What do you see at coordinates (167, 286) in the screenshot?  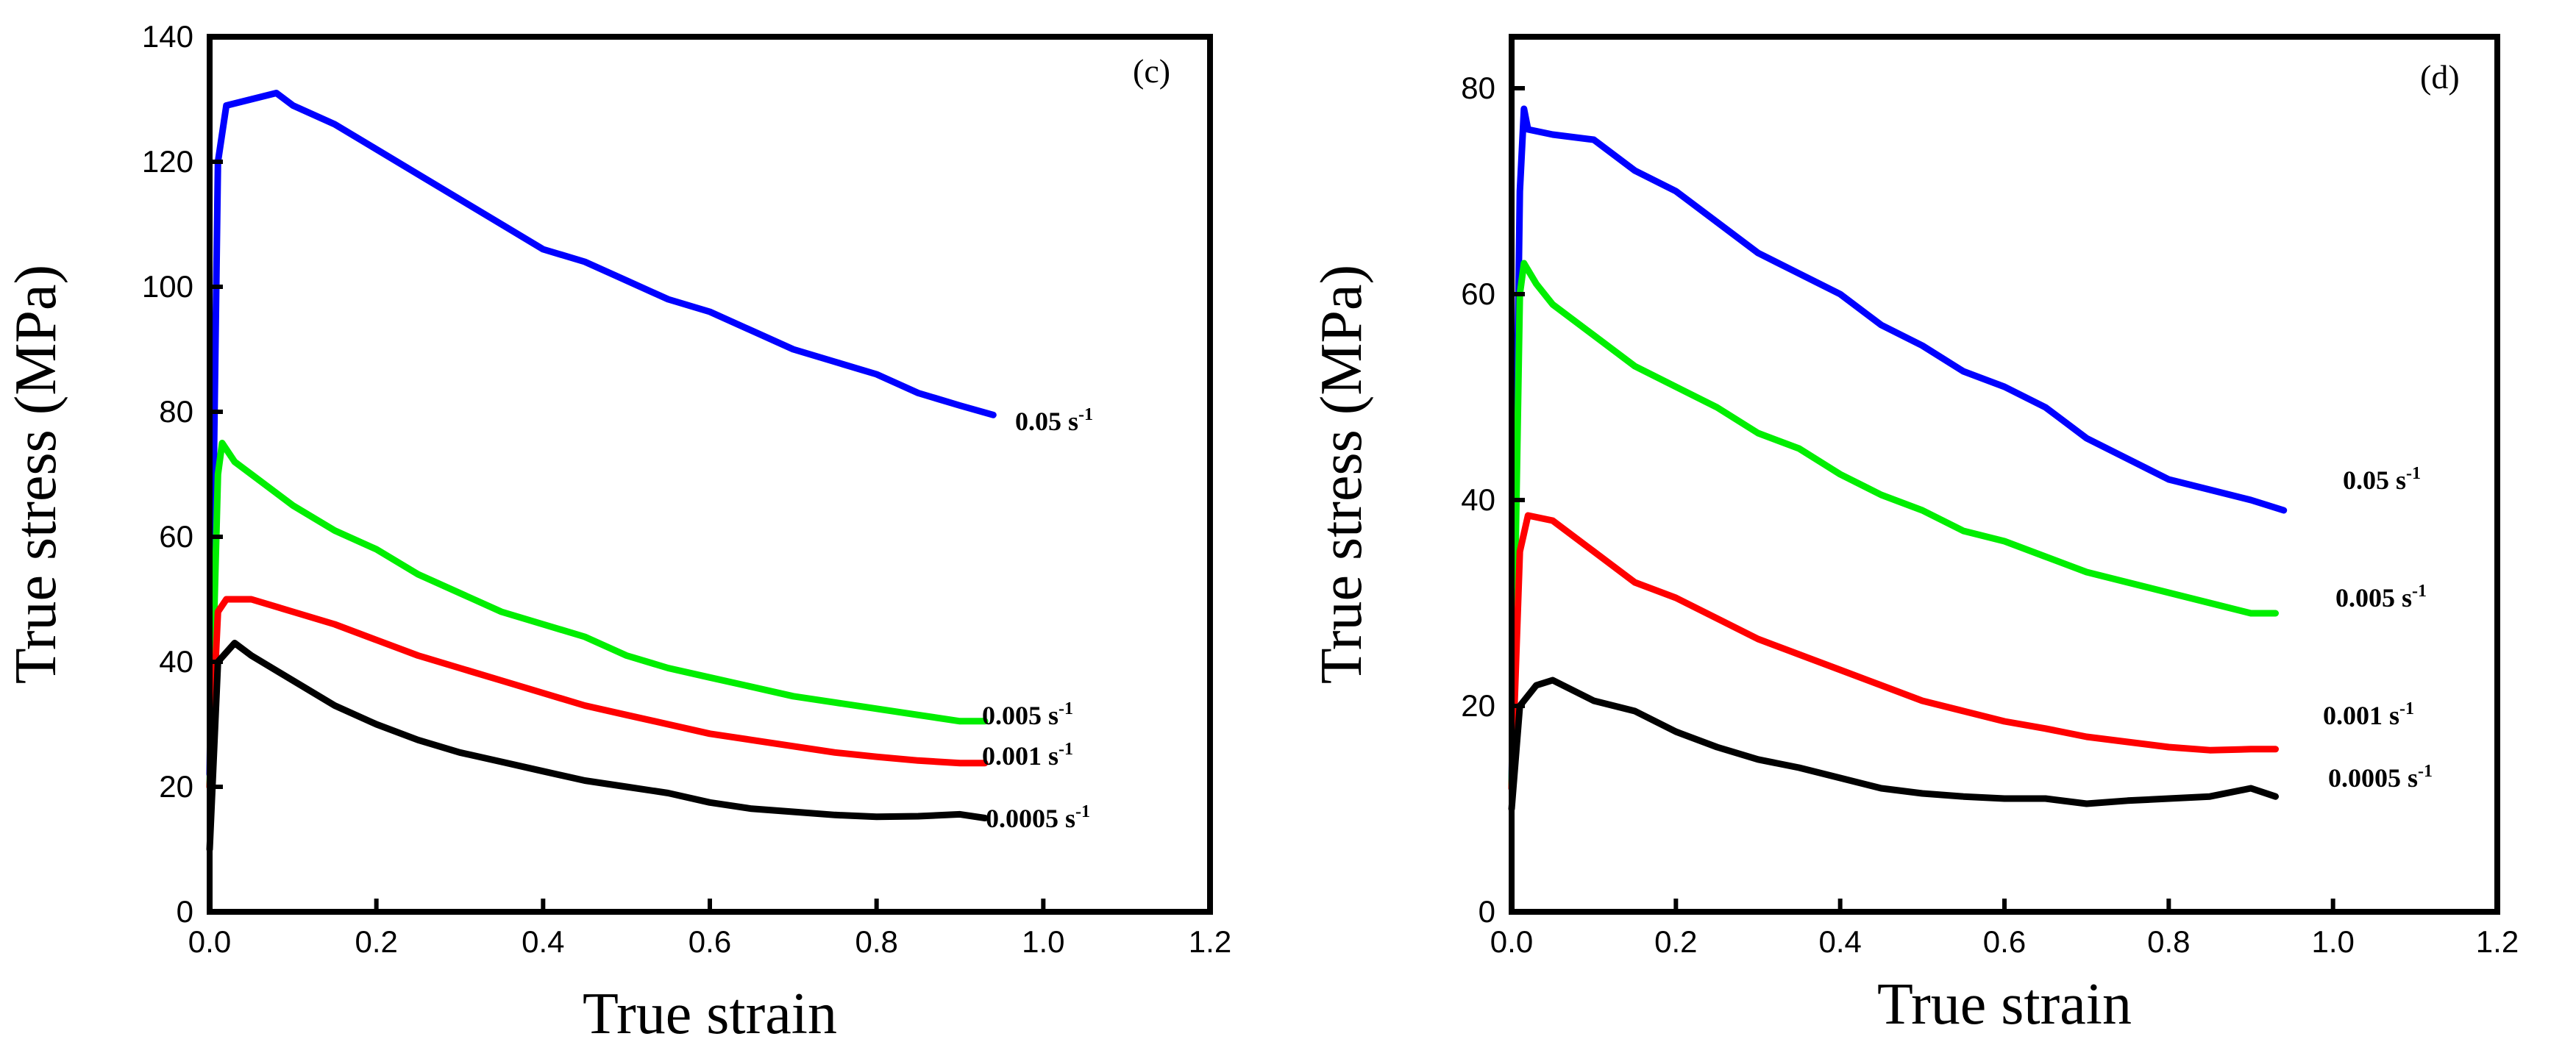 I see `y-tick-label: 100` at bounding box center [167, 286].